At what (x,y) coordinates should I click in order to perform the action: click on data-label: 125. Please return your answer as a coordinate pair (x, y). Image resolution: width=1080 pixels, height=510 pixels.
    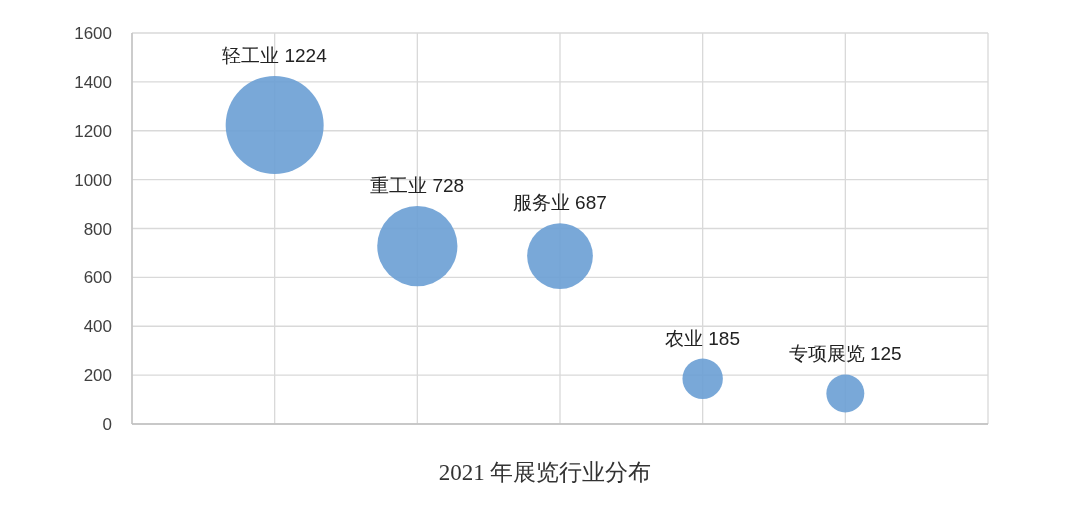
    Looking at the image, I should click on (885, 354).